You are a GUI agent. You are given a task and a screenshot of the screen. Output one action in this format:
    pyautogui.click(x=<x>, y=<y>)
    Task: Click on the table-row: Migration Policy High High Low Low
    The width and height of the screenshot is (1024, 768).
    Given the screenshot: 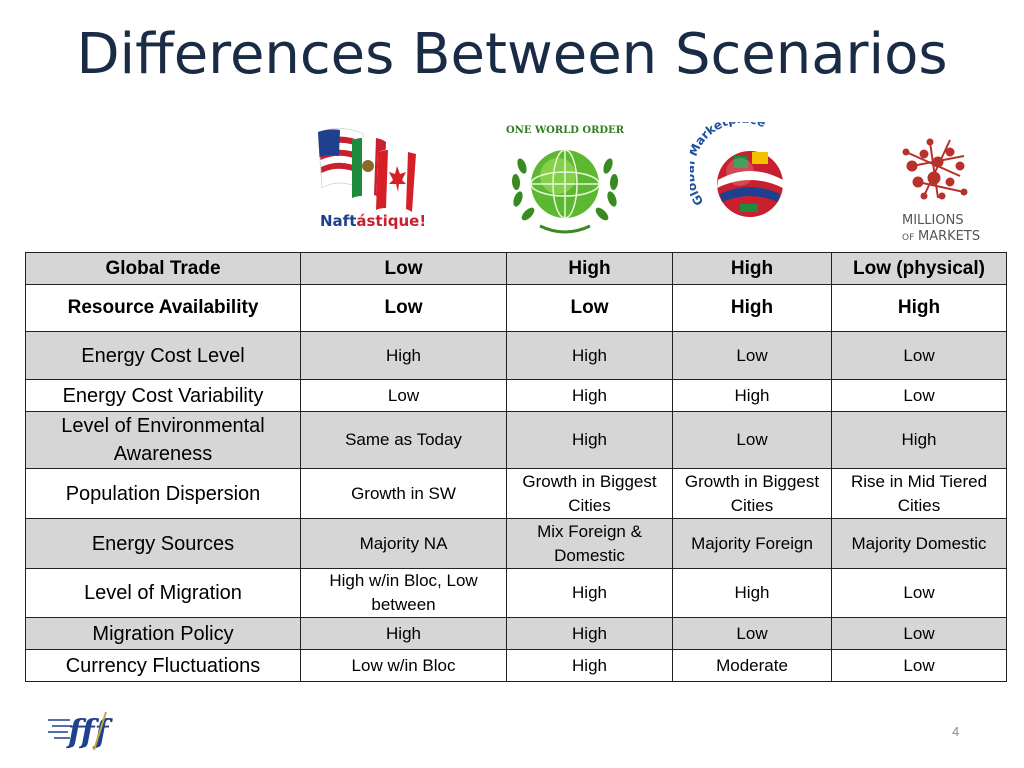 What is the action you would take?
    pyautogui.click(x=516, y=633)
    